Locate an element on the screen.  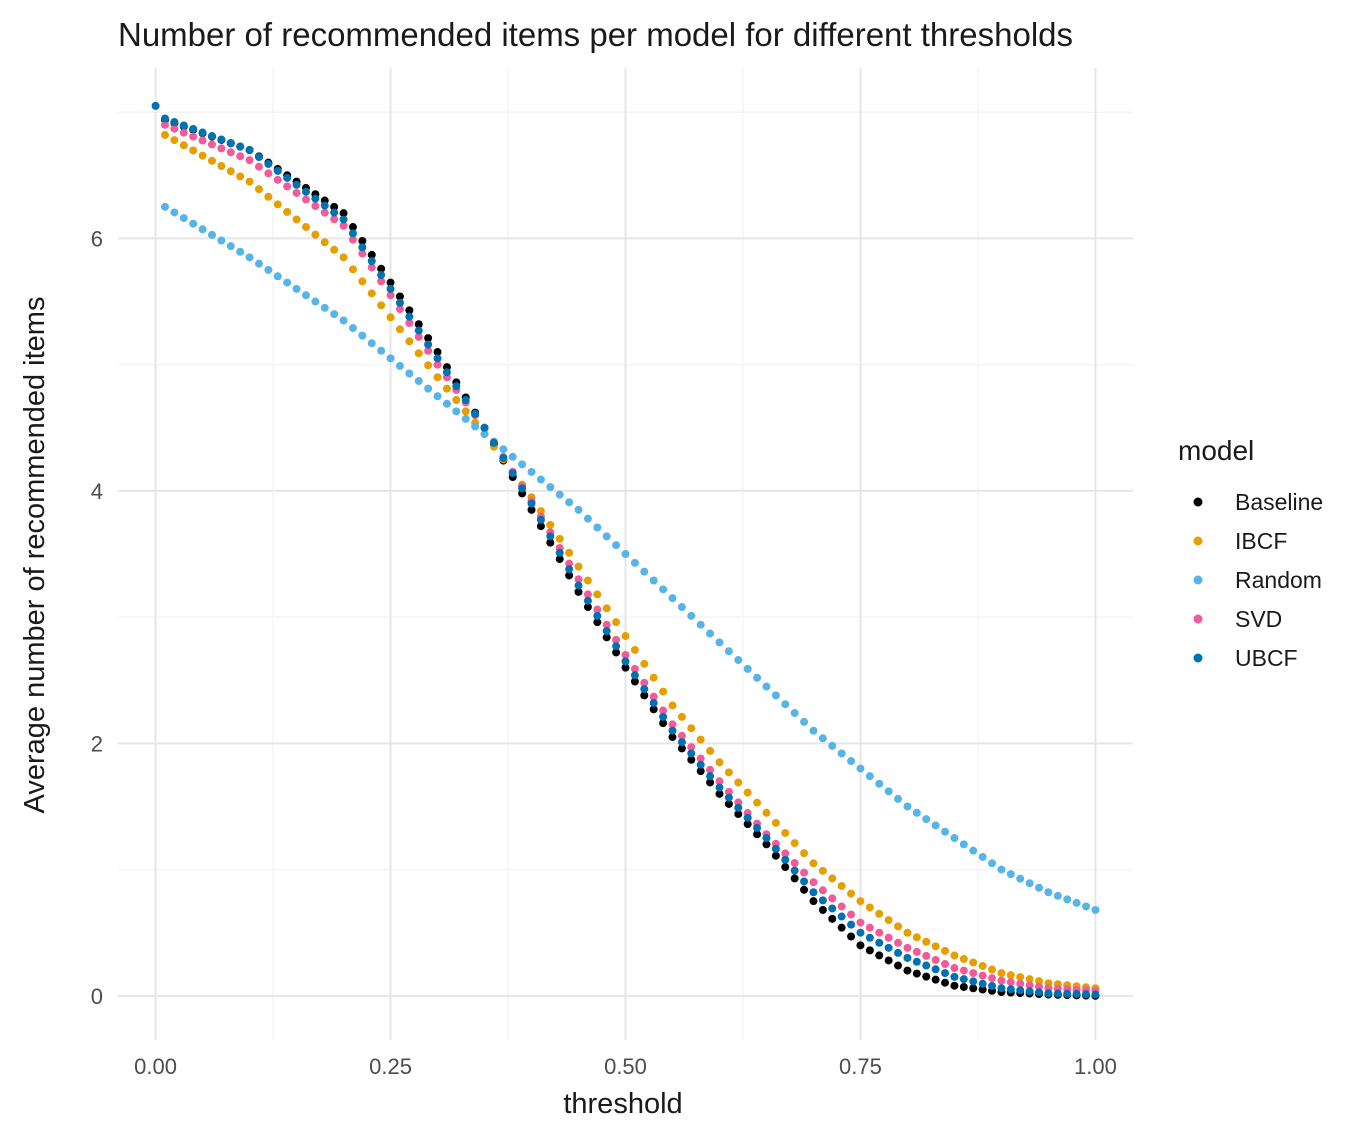
y-axis-title: Average number of recommended items is located at coordinates (35, 555).